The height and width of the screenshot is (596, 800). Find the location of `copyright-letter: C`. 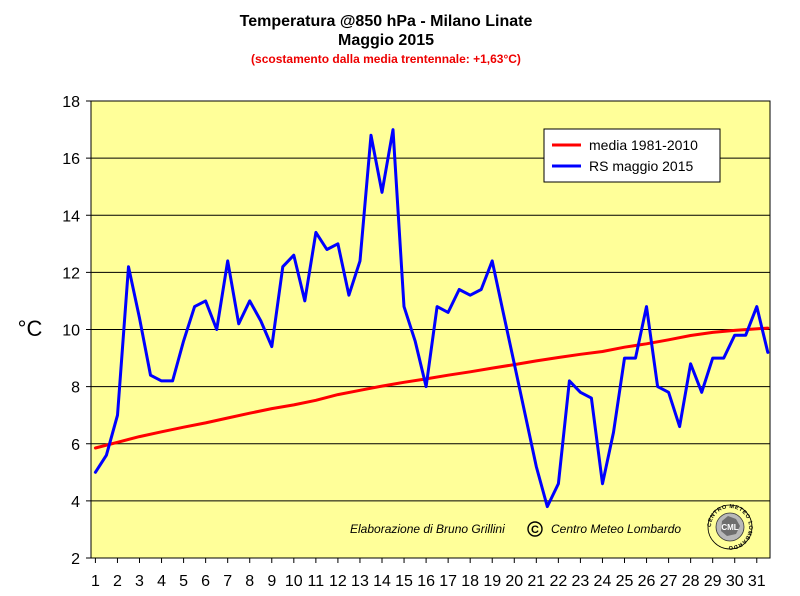

copyright-letter: C is located at coordinates (535, 530).